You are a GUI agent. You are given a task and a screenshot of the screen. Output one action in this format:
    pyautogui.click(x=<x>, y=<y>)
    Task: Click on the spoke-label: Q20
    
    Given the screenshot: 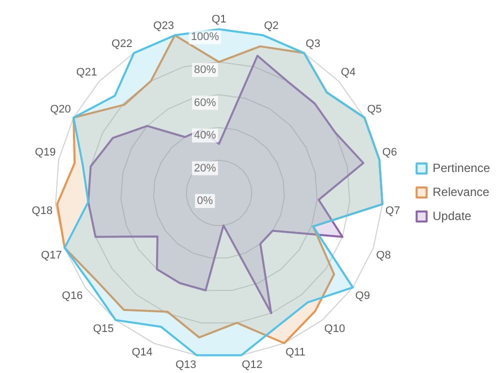 What is the action you would take?
    pyautogui.click(x=60, y=110)
    